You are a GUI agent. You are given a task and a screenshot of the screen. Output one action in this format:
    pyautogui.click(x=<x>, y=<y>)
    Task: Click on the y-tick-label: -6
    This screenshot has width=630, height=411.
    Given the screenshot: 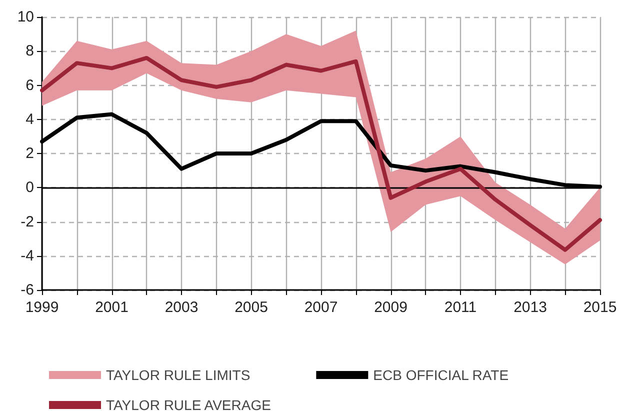 What is the action you would take?
    pyautogui.click(x=27, y=290)
    